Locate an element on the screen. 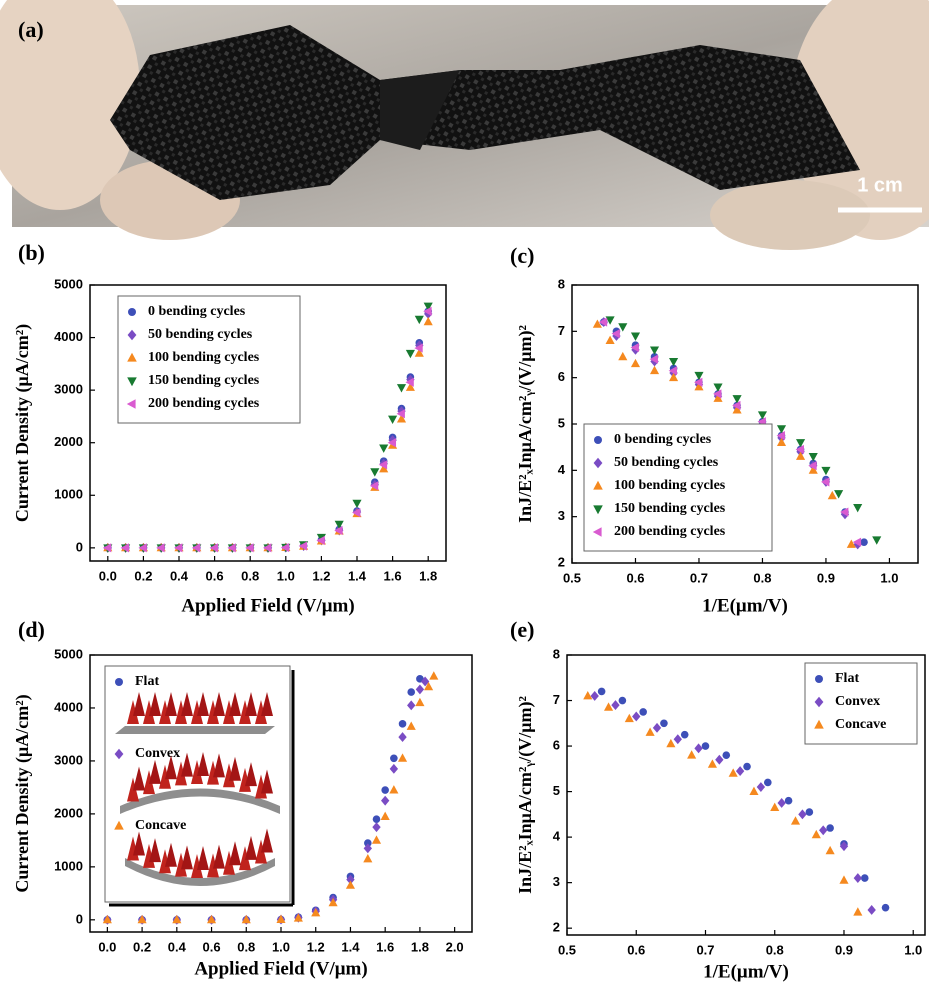 The height and width of the screenshot is (996, 929). panel-label: (b) is located at coordinates (31, 252).